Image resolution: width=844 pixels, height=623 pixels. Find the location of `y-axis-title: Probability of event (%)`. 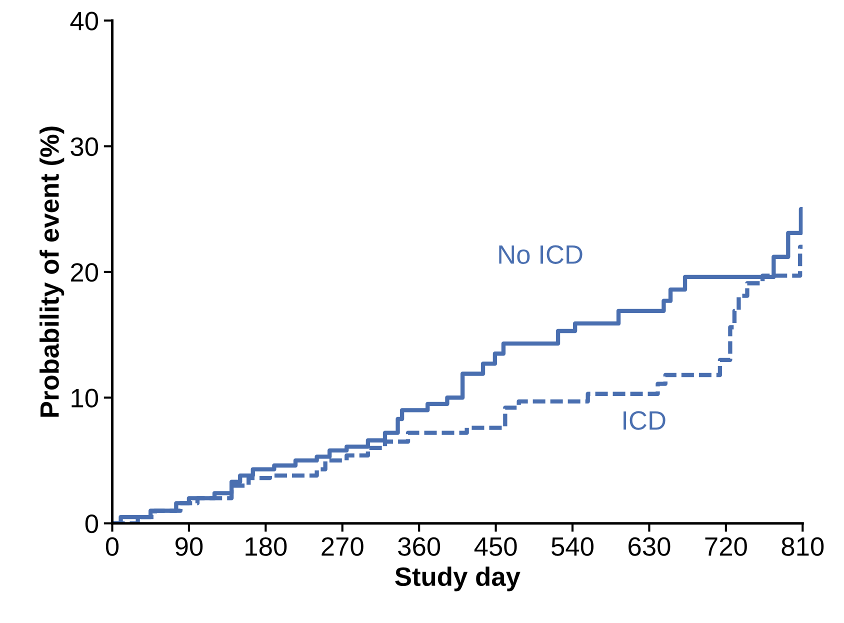

y-axis-title: Probability of event (%) is located at coordinates (52, 271).